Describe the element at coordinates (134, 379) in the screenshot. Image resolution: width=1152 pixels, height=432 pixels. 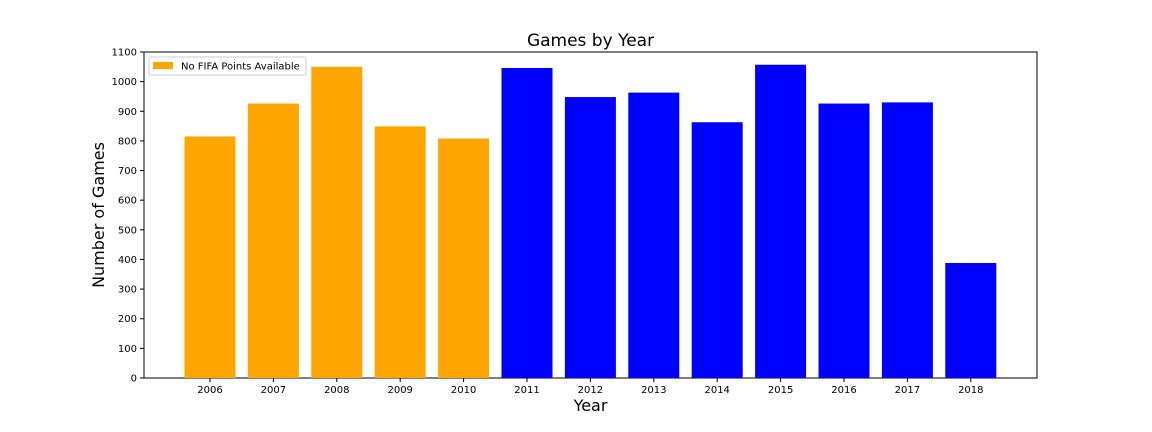
I see `y-tick-label-0: 0` at that location.